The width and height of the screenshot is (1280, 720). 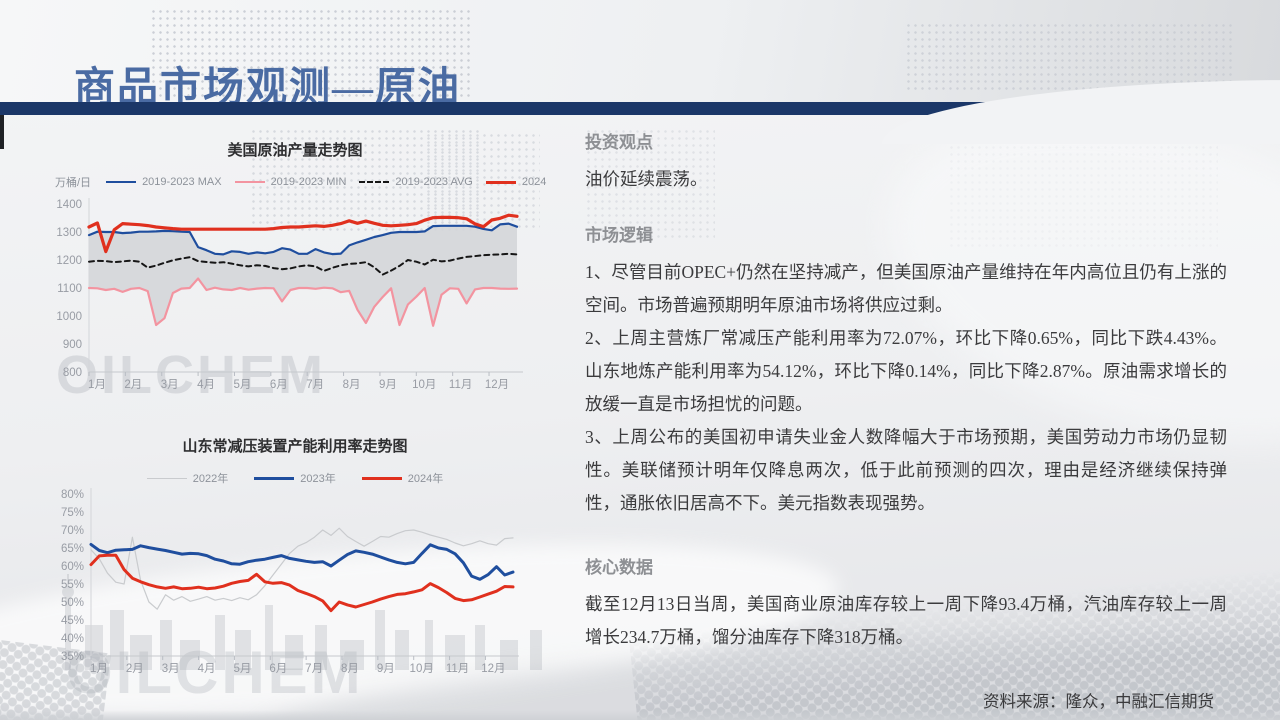 What do you see at coordinates (69, 205) in the screenshot?
I see `svg-text: 1400` at bounding box center [69, 205].